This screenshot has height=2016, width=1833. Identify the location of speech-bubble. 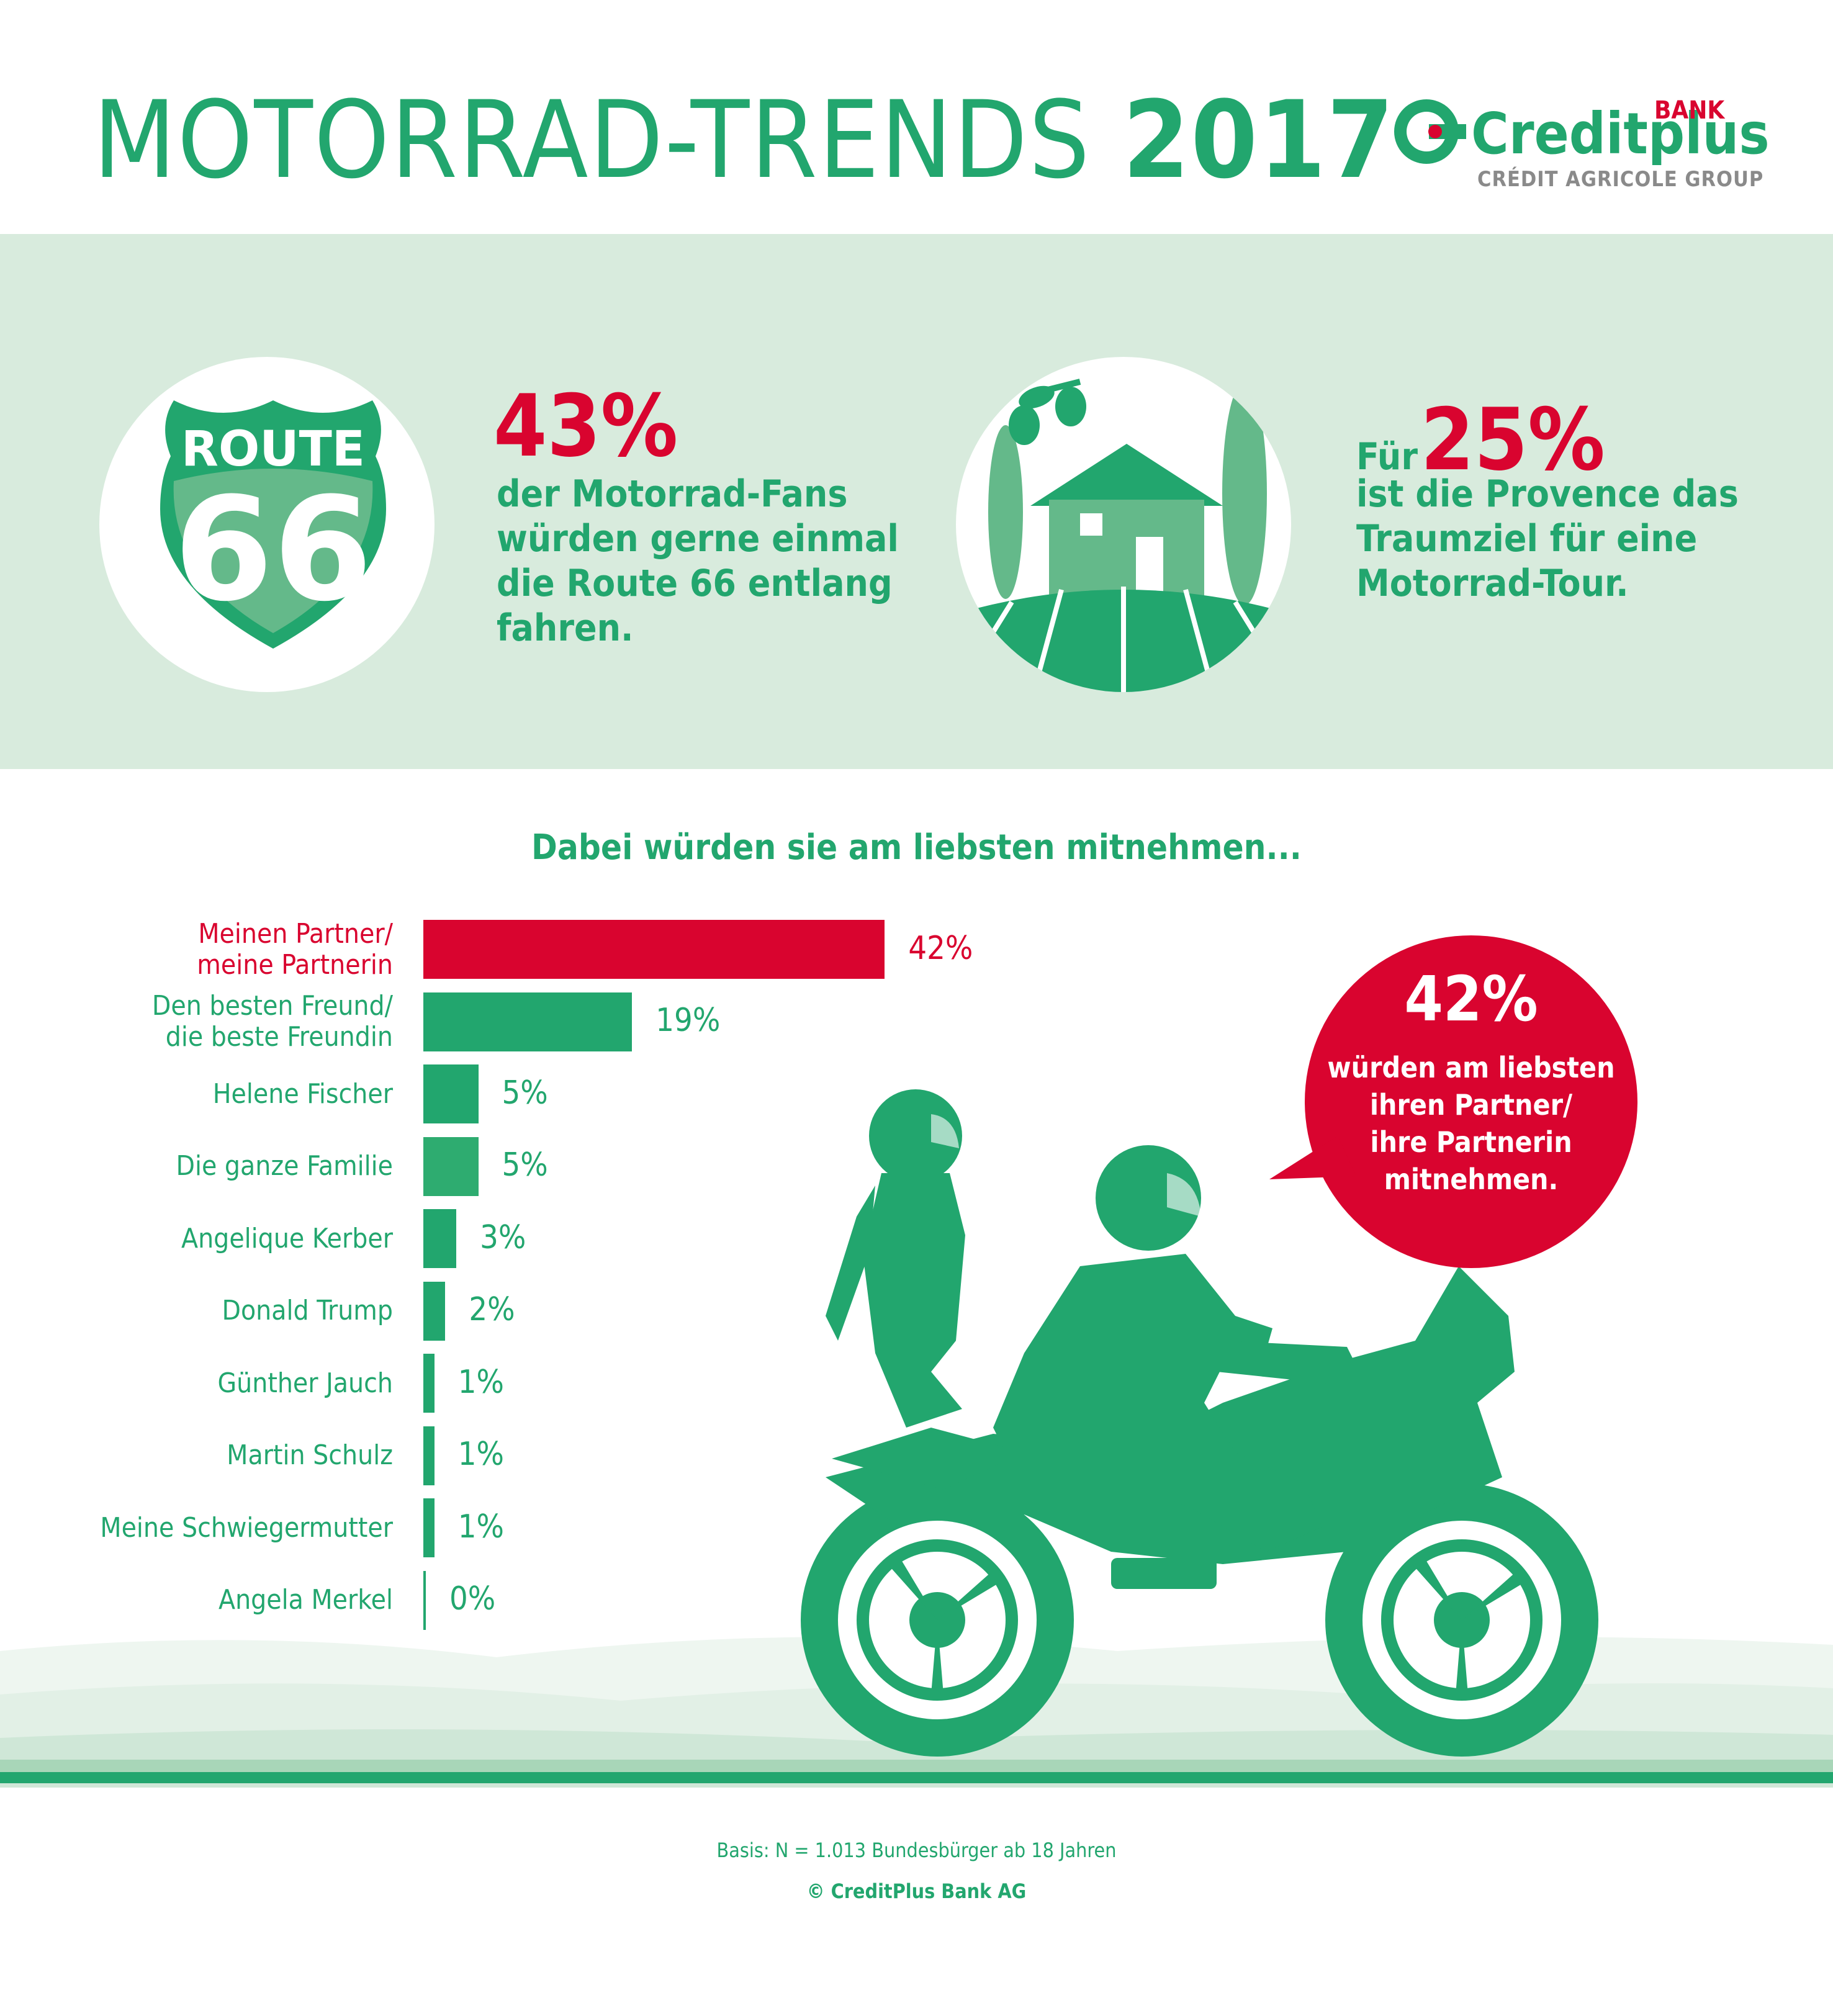
(1453, 1101).